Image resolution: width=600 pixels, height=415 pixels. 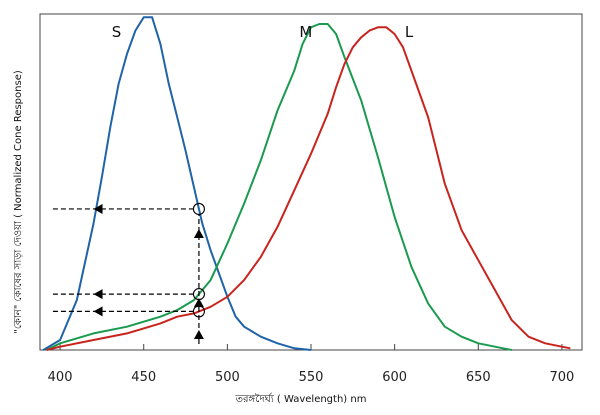 What do you see at coordinates (301, 399) in the screenshot?
I see `x-axis-label: তরঙ্গদৈর্ঘ্য ( Wavelength) nm` at bounding box center [301, 399].